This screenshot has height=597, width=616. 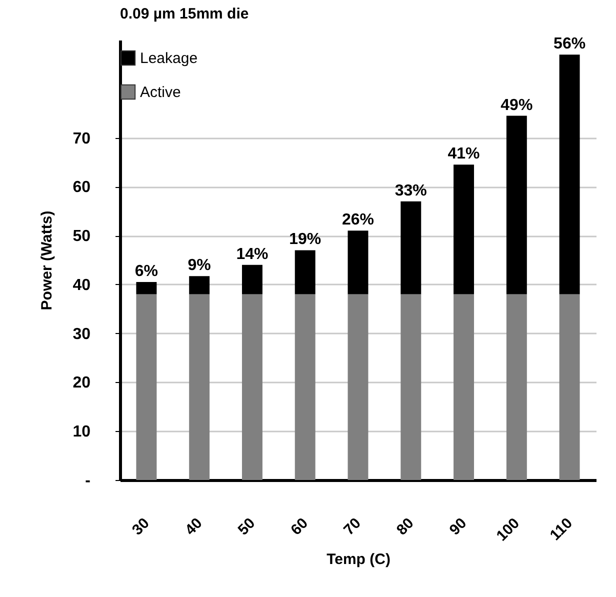 What do you see at coordinates (194, 526) in the screenshot?
I see `x-tick-label: 40` at bounding box center [194, 526].